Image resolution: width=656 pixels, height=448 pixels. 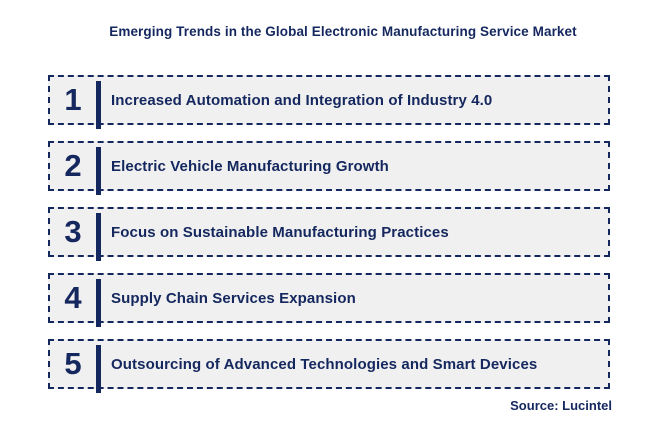 I want to click on source-note: Source: Lucintel, so click(x=561, y=405).